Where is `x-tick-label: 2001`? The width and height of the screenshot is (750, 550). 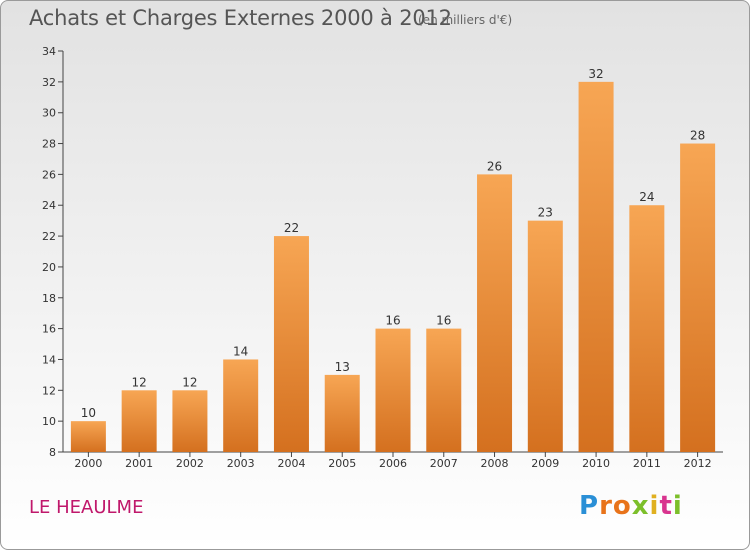
x-tick-label: 2001 is located at coordinates (139, 463).